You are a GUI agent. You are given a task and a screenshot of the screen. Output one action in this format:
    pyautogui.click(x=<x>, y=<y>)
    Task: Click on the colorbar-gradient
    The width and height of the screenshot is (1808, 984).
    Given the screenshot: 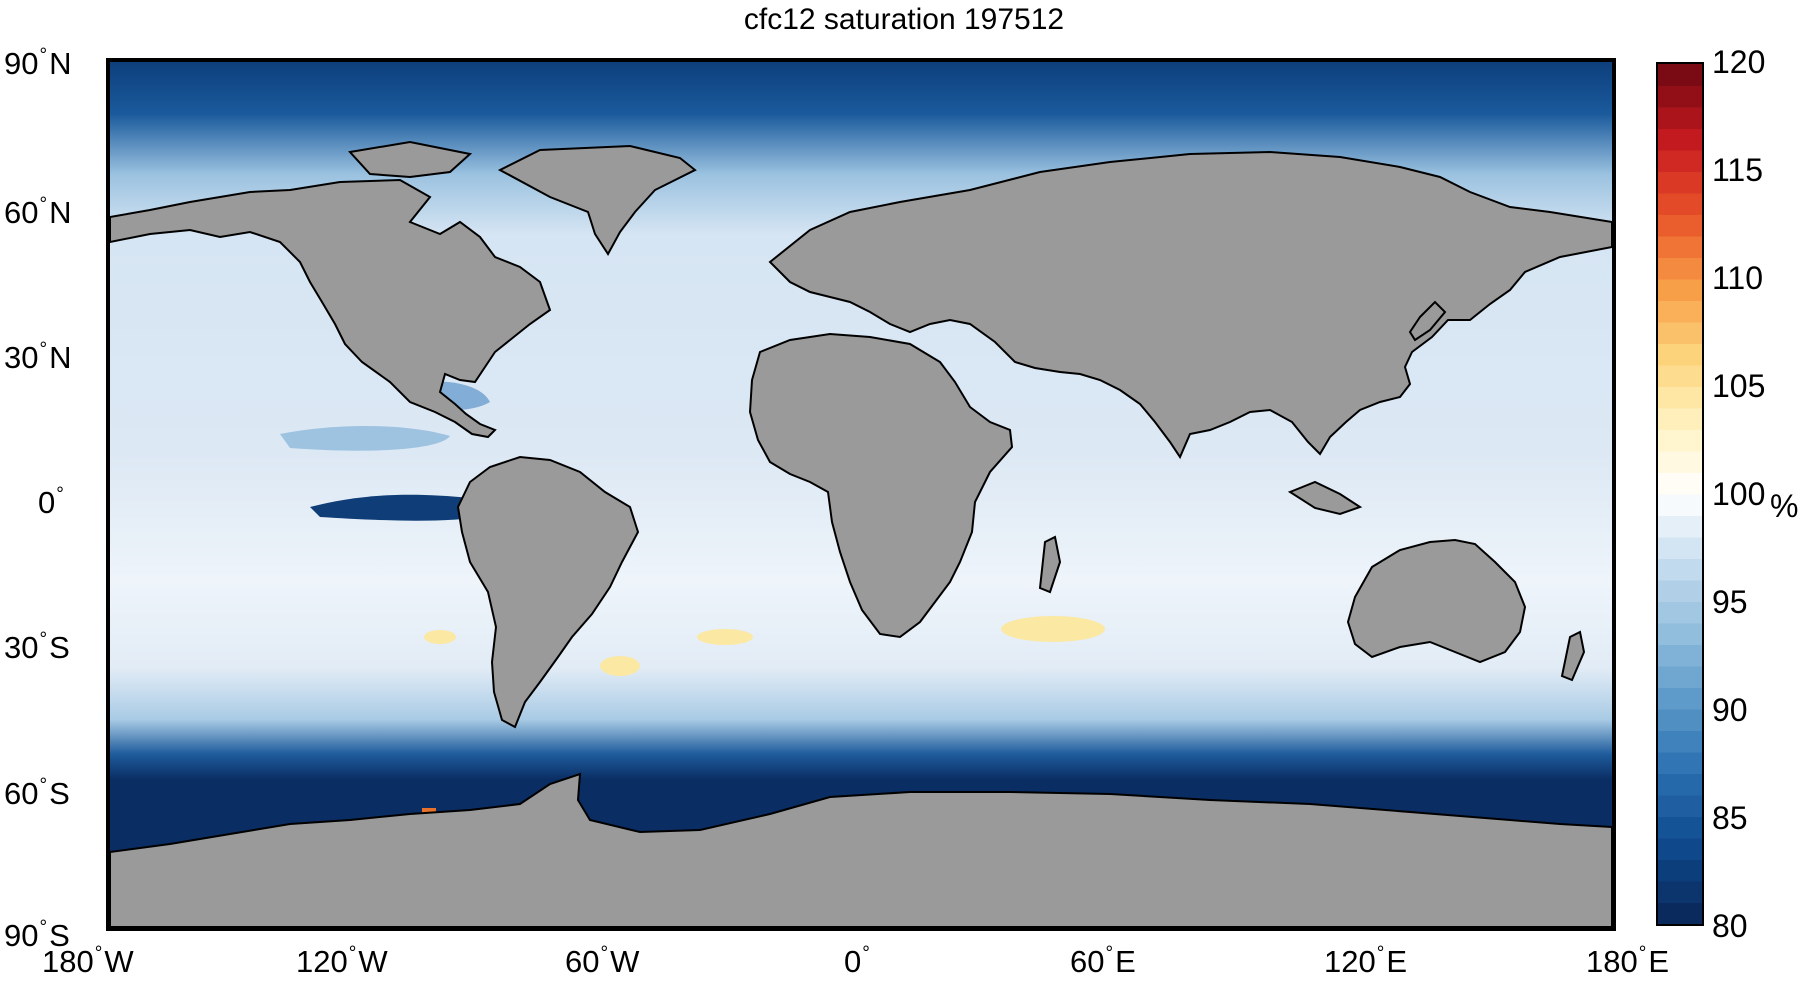 What is the action you would take?
    pyautogui.click(x=1680, y=494)
    